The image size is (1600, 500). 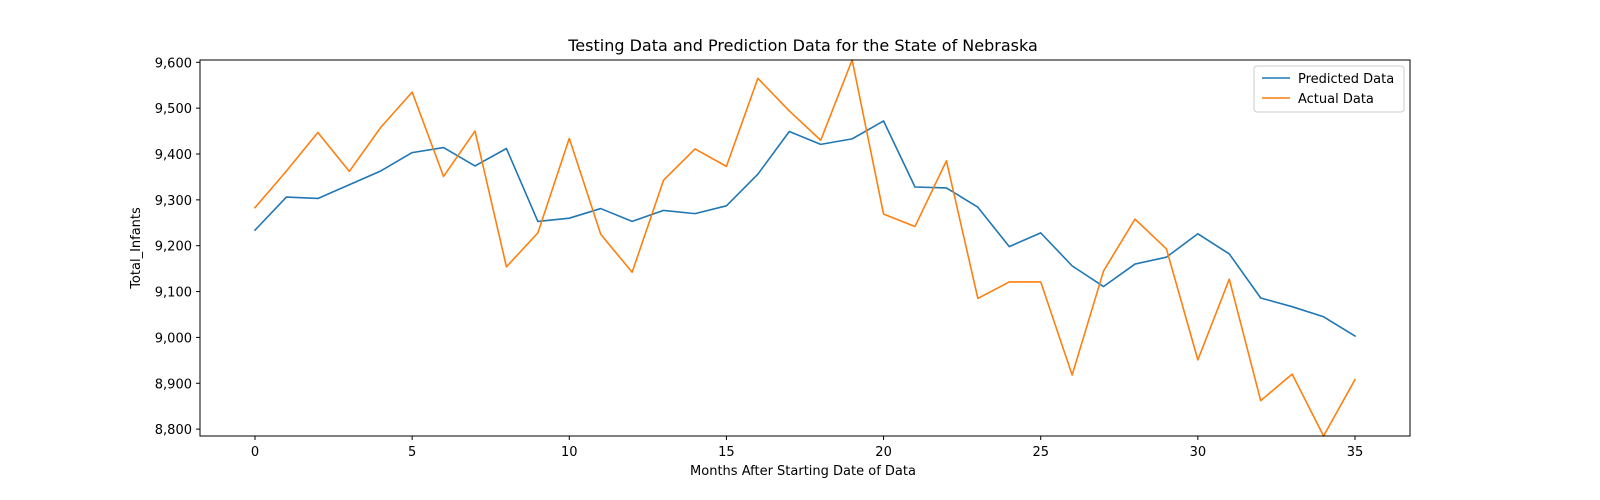 I want to click on y-tick-label: 8,800, so click(x=173, y=430).